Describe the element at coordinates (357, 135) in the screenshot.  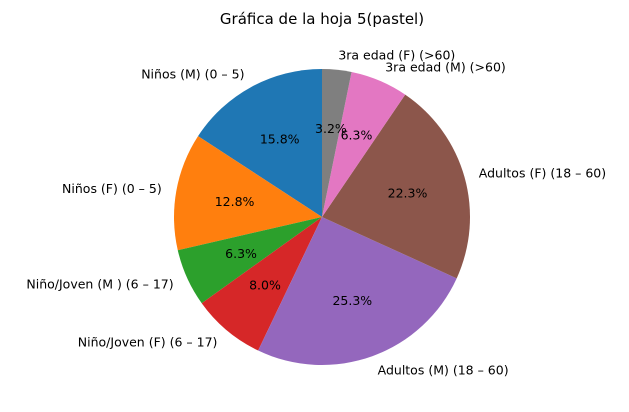
I see `percent-label-6: 6.3%` at that location.